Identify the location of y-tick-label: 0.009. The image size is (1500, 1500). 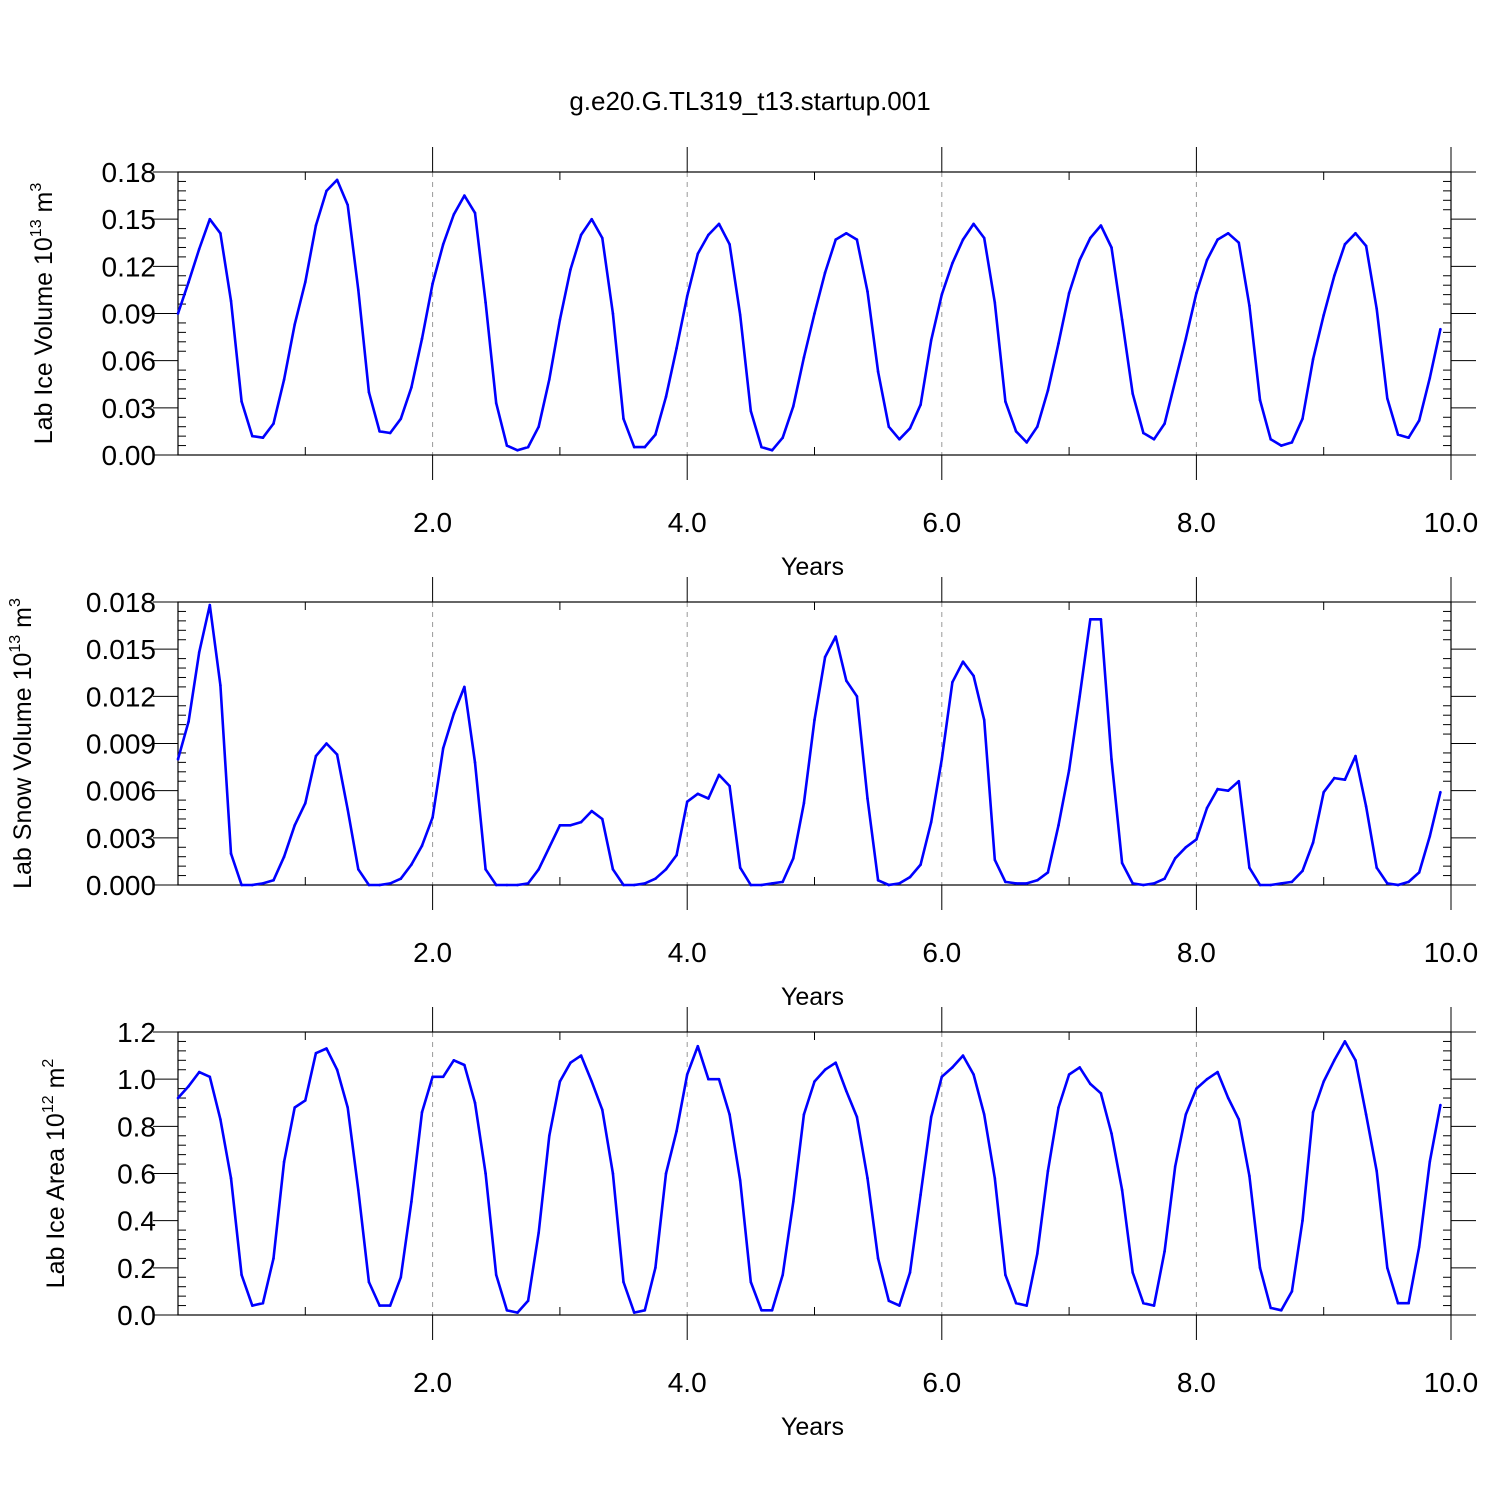
(121, 744).